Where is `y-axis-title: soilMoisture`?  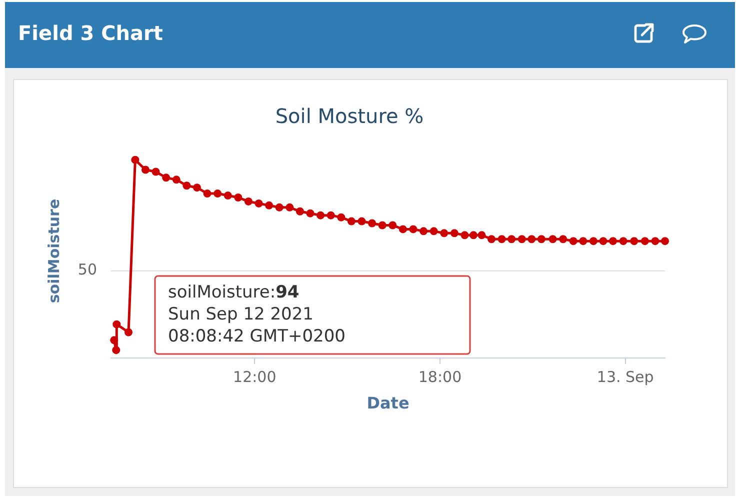
y-axis-title: soilMoisture is located at coordinates (53, 251).